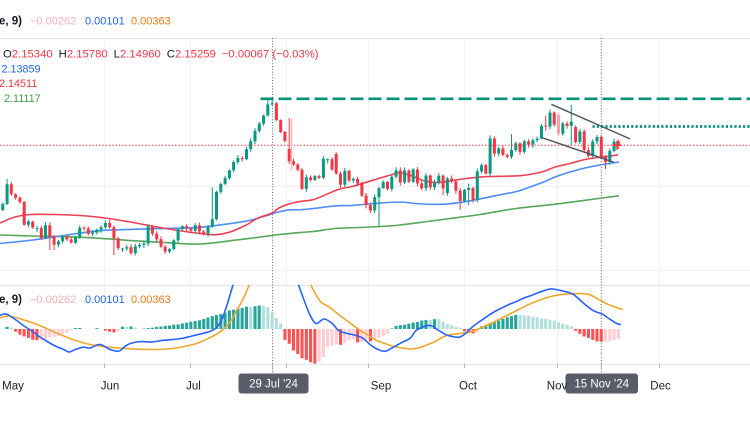 The width and height of the screenshot is (750, 435). I want to click on svg-text: 29 Jul '24, so click(273, 385).